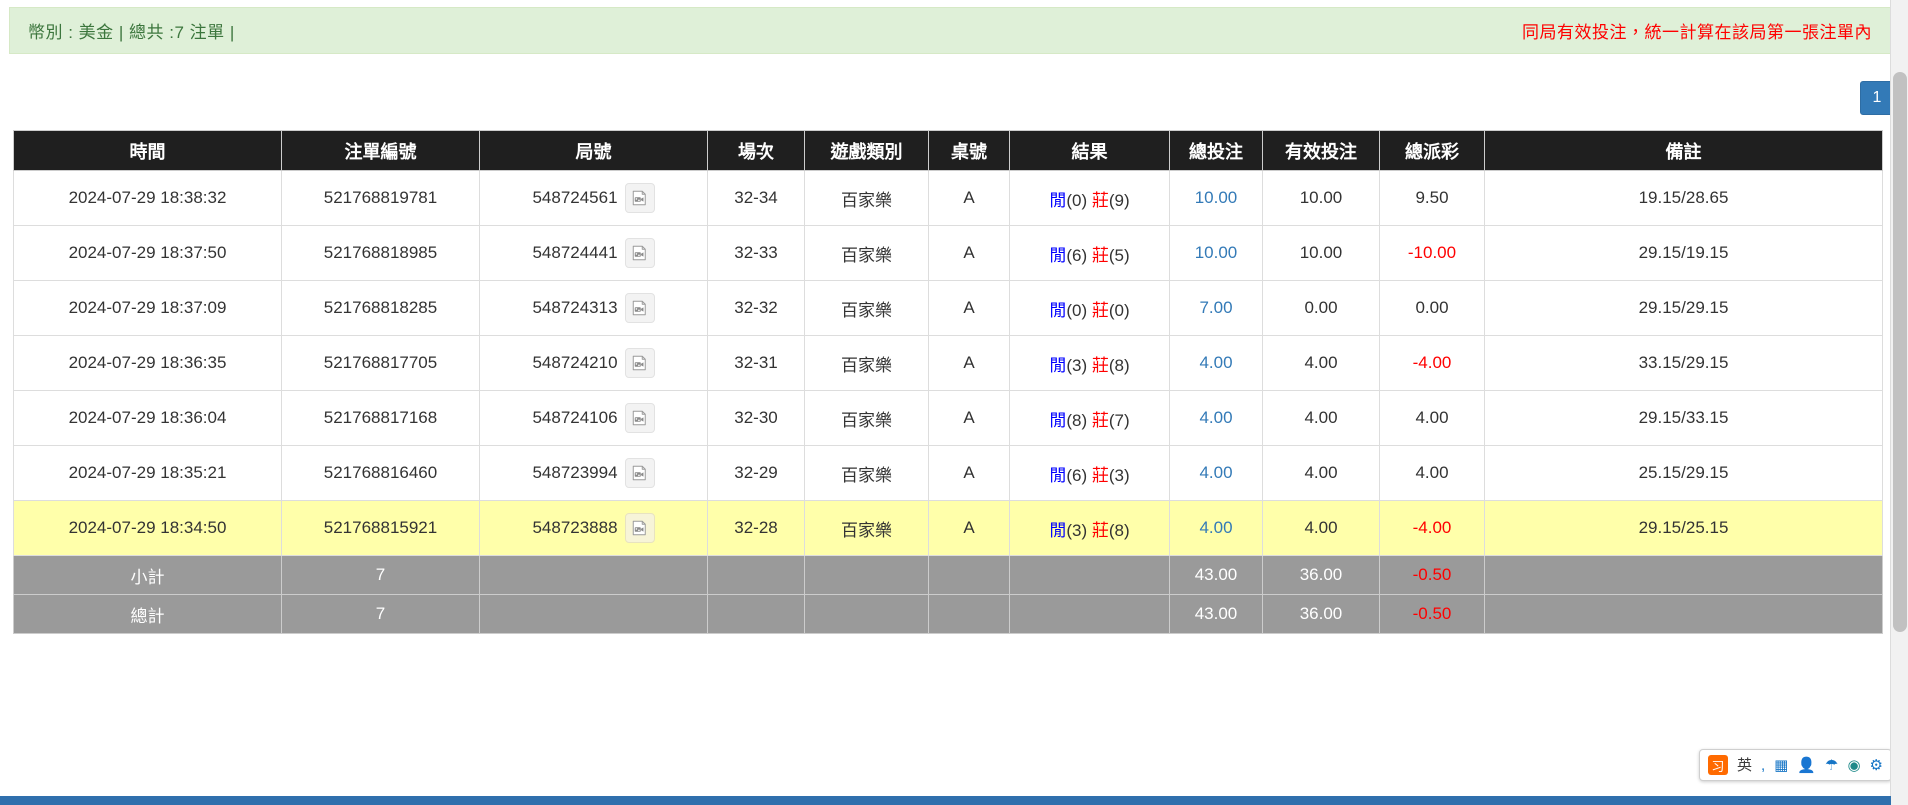 This screenshot has width=1908, height=805. Describe the element at coordinates (756, 150) in the screenshot. I see `column-header-session: 場次` at that location.